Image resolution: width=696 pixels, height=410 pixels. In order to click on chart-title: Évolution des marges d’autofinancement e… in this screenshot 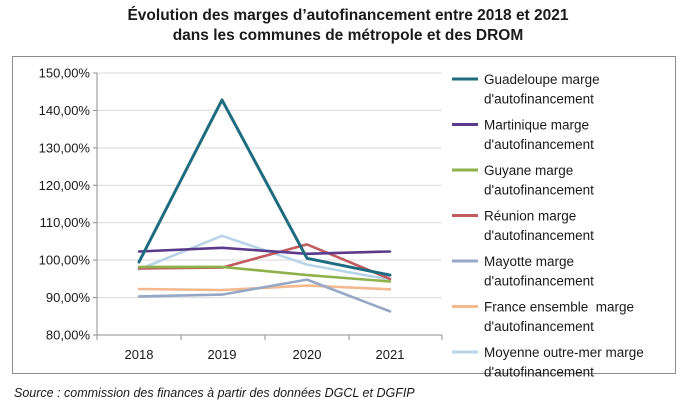, I will do `click(348, 26)`.